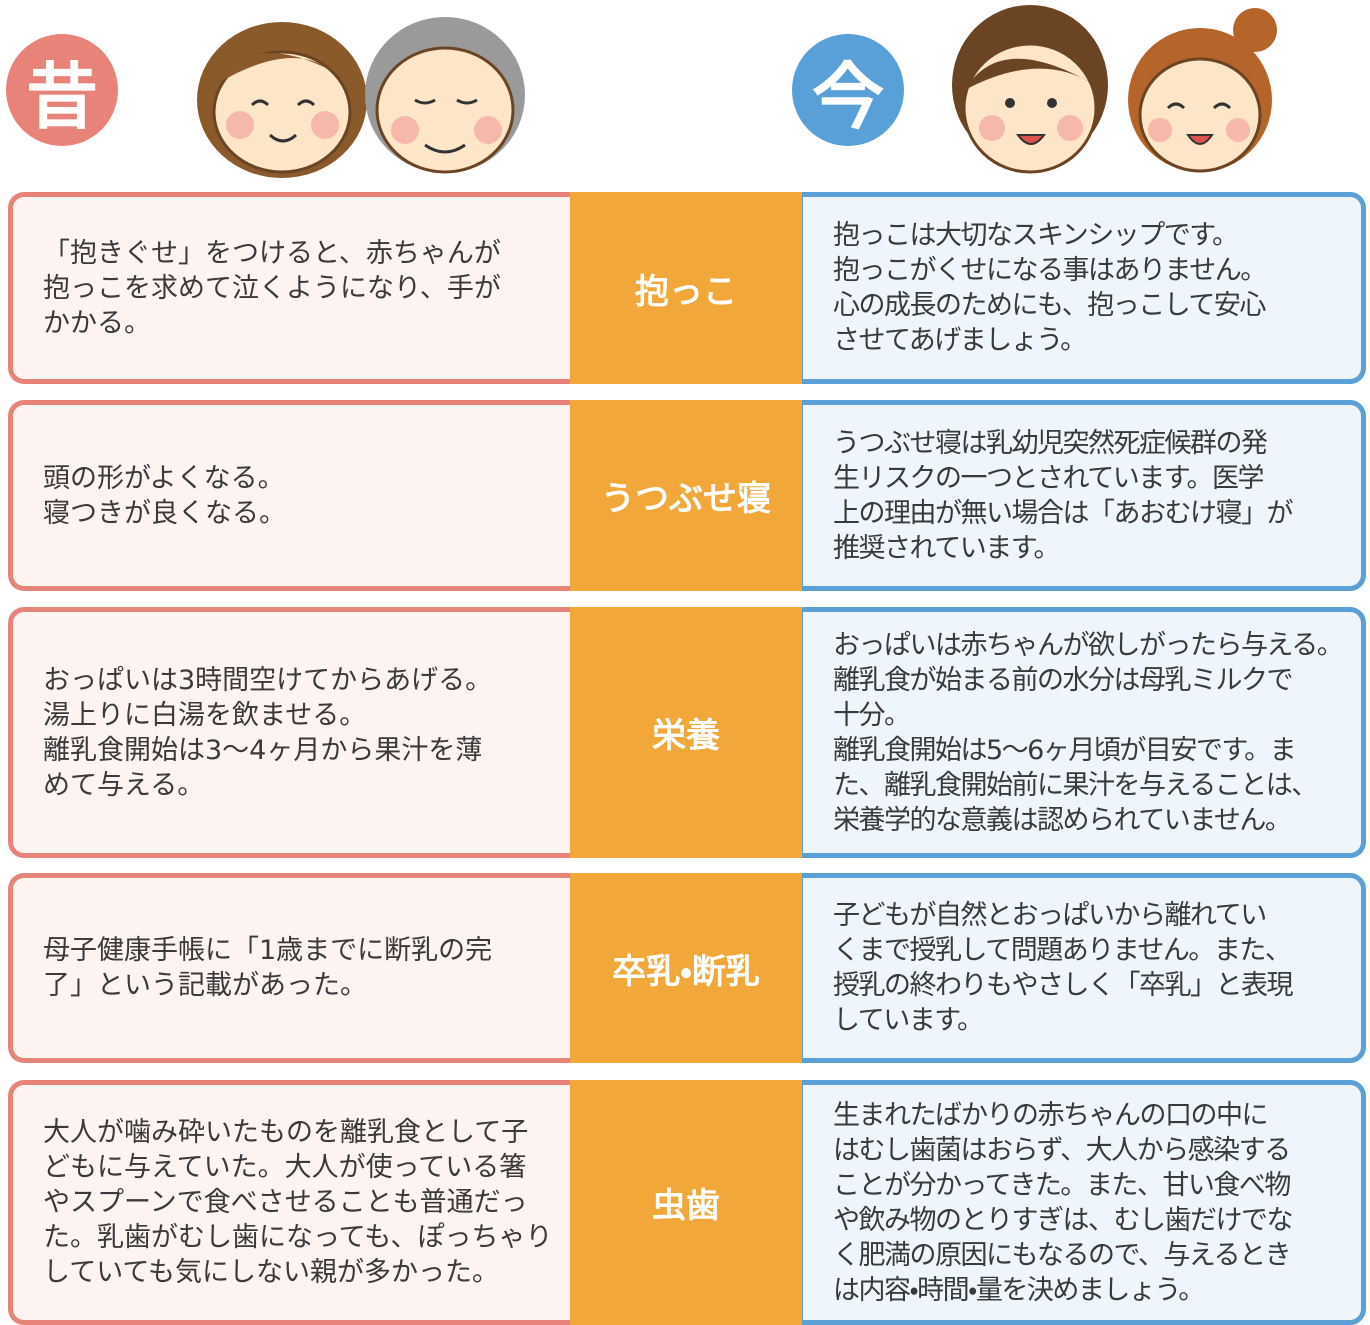 This screenshot has height=1325, width=1370. I want to click on new-text: は内容・時間・量を決めましょう。, so click(1019, 1290).